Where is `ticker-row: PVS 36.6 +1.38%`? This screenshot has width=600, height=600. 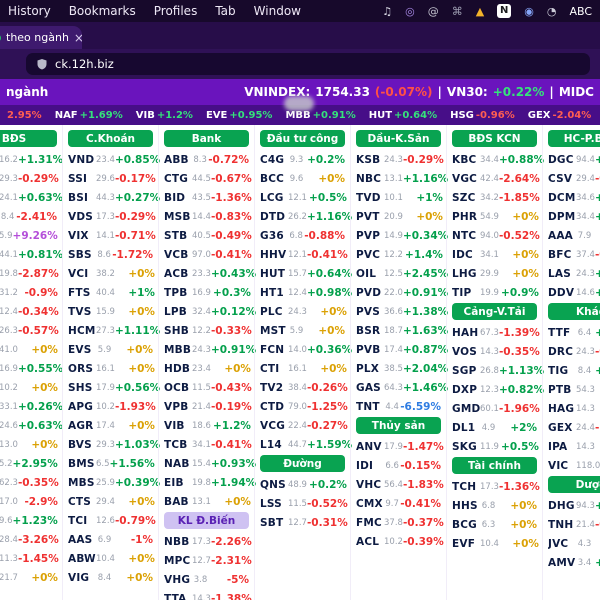 ticker-row: PVS 36.6 +1.38% is located at coordinates (401, 311).